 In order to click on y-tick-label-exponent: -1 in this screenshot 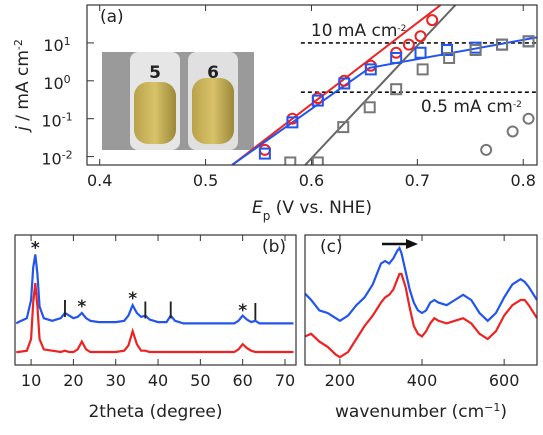, I will do `click(67, 116)`.